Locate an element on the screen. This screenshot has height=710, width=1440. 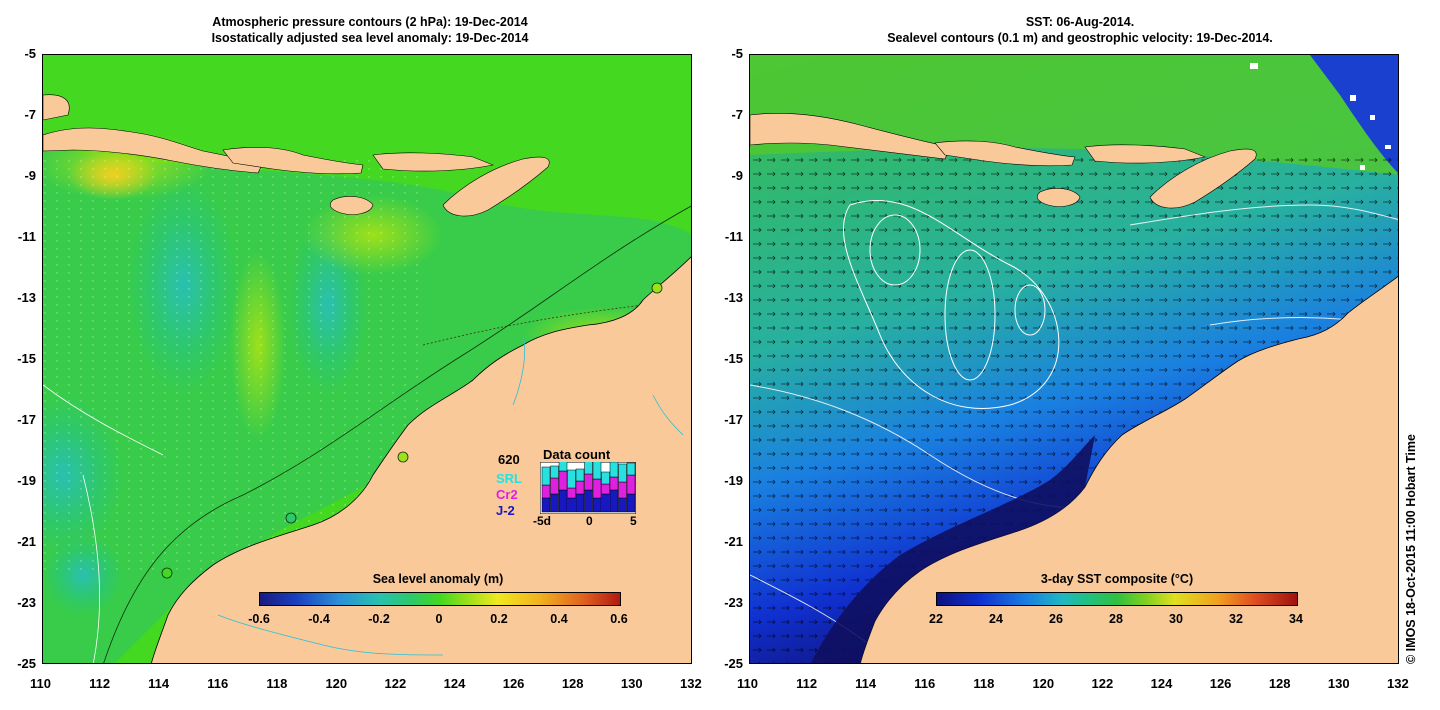
right-y-tick--21: -21 is located at coordinates (733, 541).